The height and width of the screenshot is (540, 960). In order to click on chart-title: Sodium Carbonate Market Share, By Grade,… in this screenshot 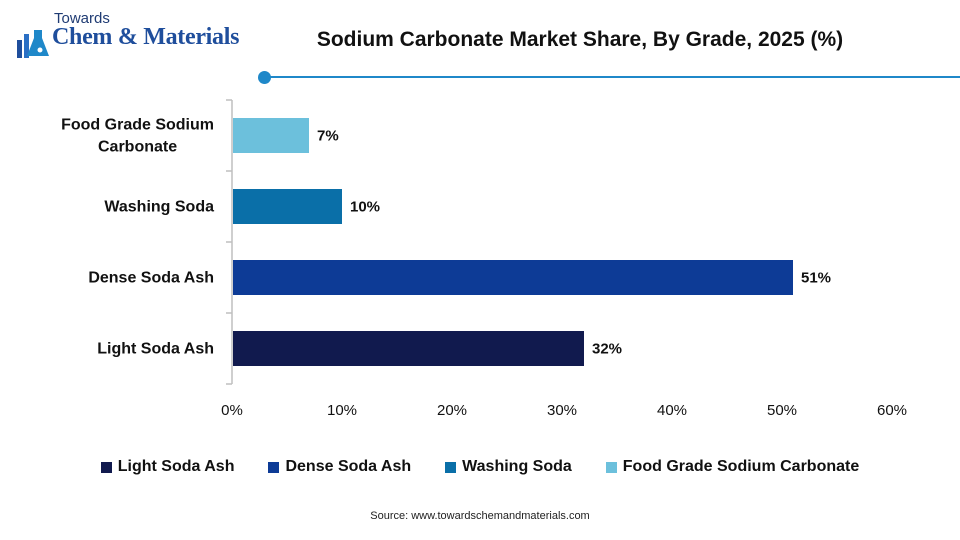, I will do `click(580, 39)`.